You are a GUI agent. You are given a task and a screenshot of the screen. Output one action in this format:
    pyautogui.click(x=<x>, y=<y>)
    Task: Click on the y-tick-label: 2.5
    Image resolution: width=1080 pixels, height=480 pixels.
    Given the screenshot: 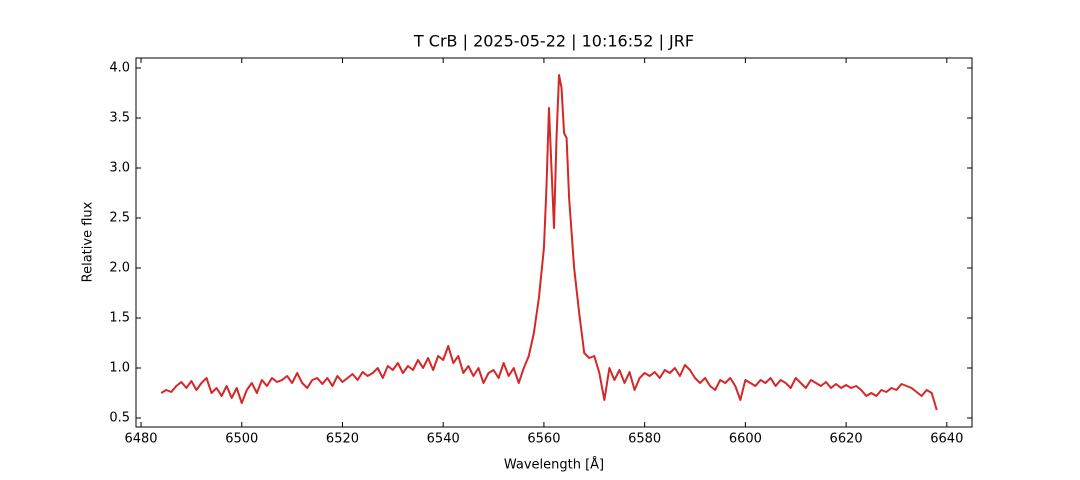 What is the action you would take?
    pyautogui.click(x=119, y=218)
    